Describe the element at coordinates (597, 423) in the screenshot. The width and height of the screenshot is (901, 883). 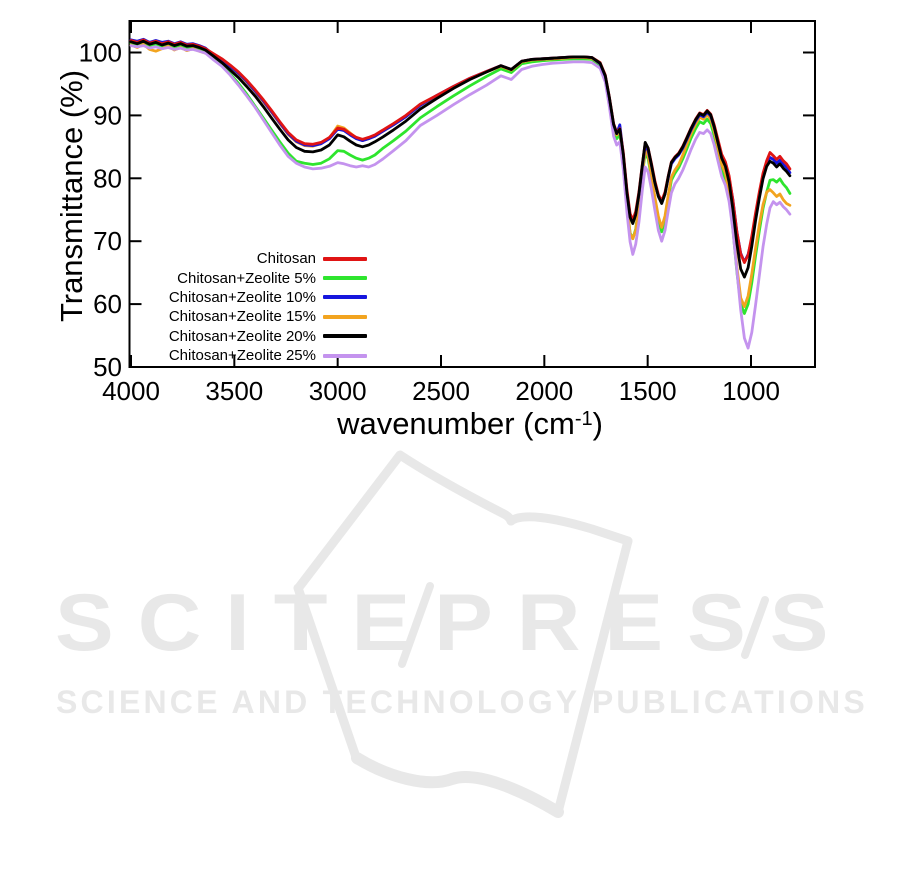
I see `x-axis-title-suffix: )` at that location.